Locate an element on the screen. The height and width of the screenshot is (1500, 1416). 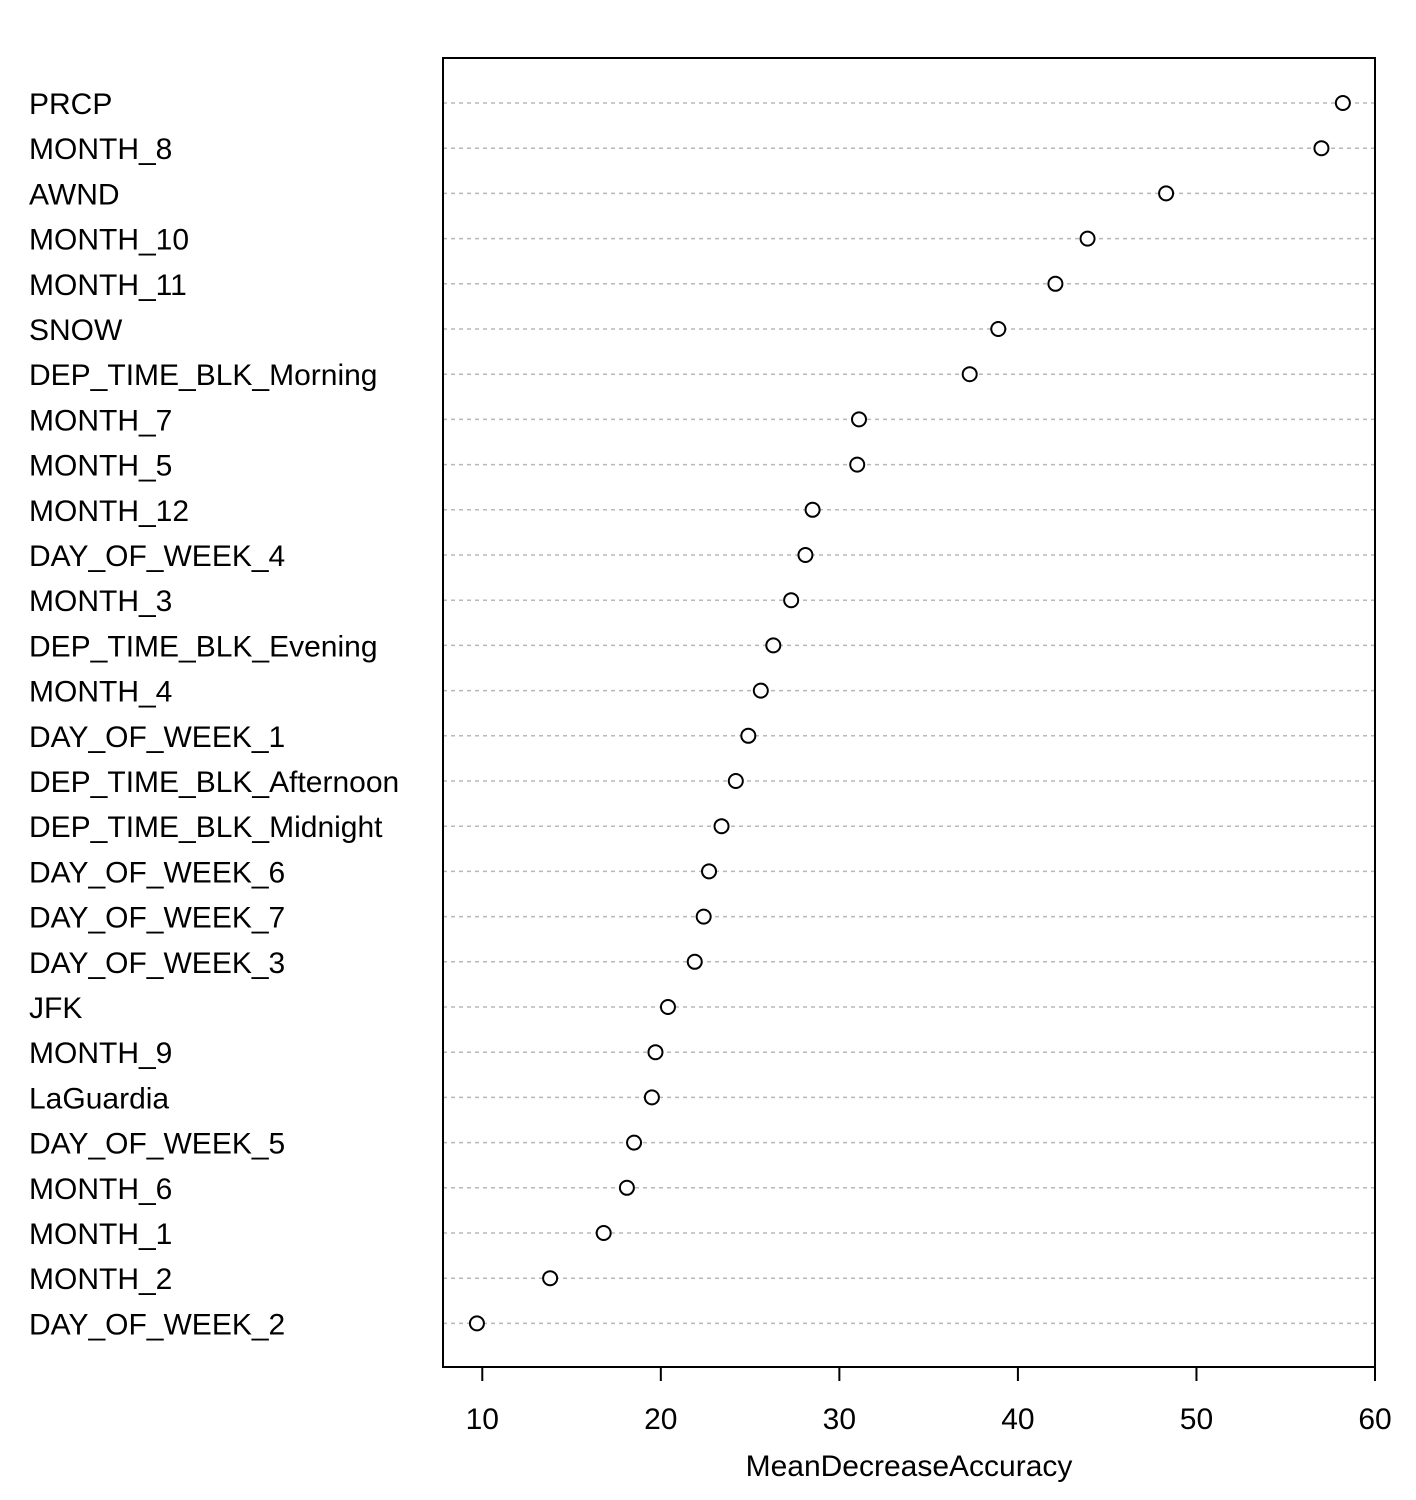
variable-label: MONTH_12 is located at coordinates (109, 511).